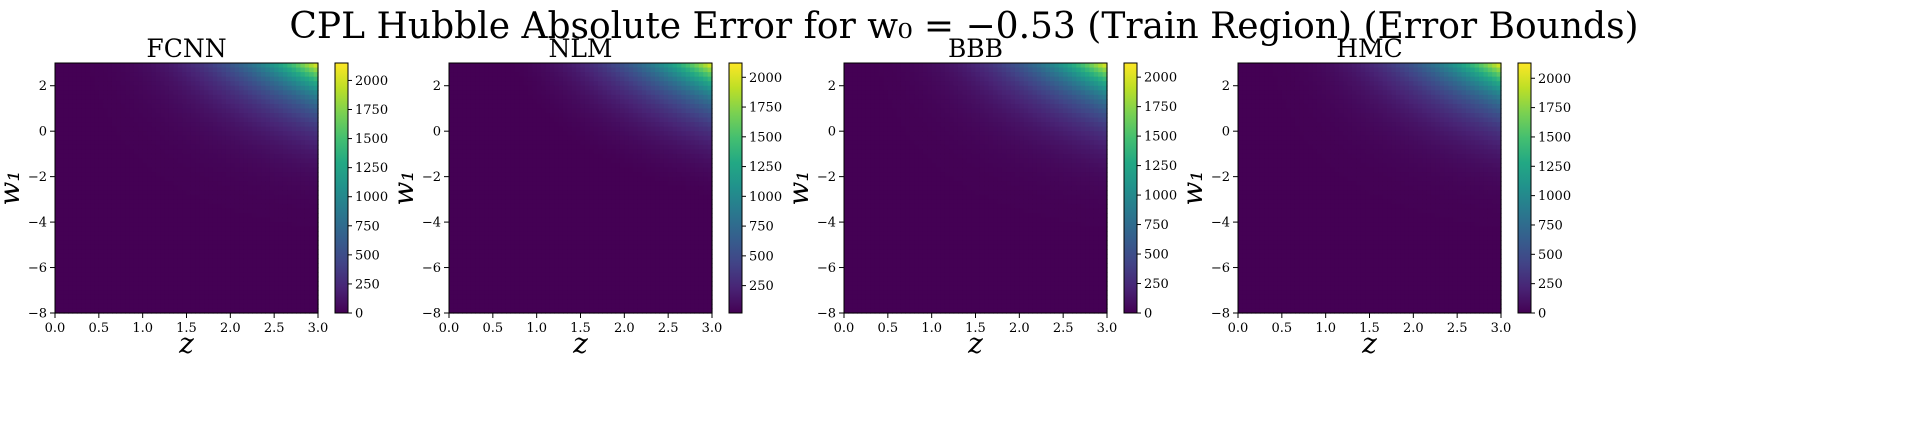  I want to click on y-tick-label: −6, so click(37, 268).